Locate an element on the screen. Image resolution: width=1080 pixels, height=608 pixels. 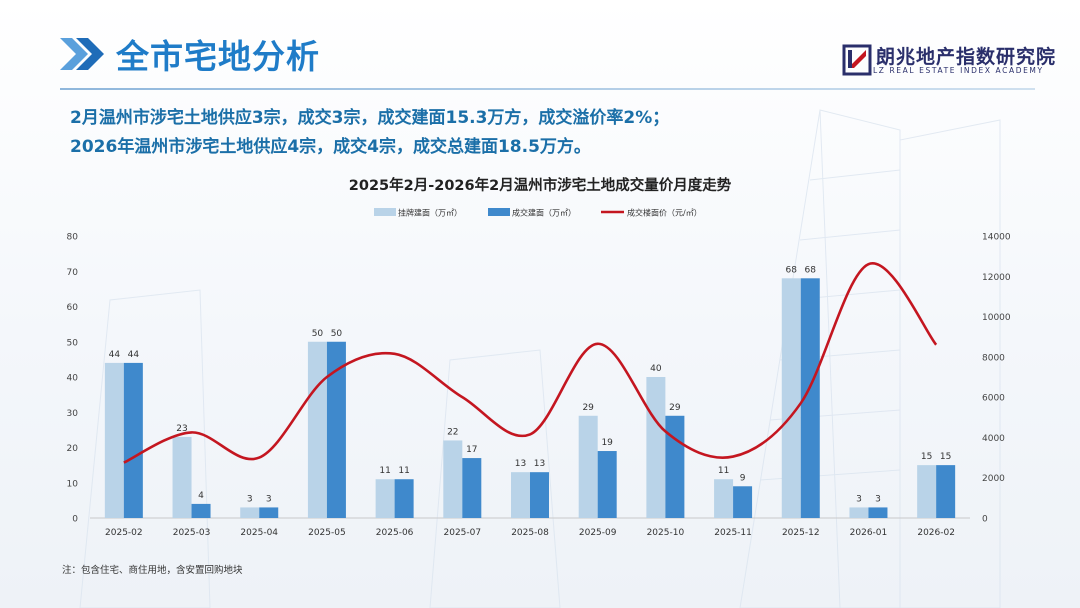
data-label-listed: 44 is located at coordinates (115, 355).